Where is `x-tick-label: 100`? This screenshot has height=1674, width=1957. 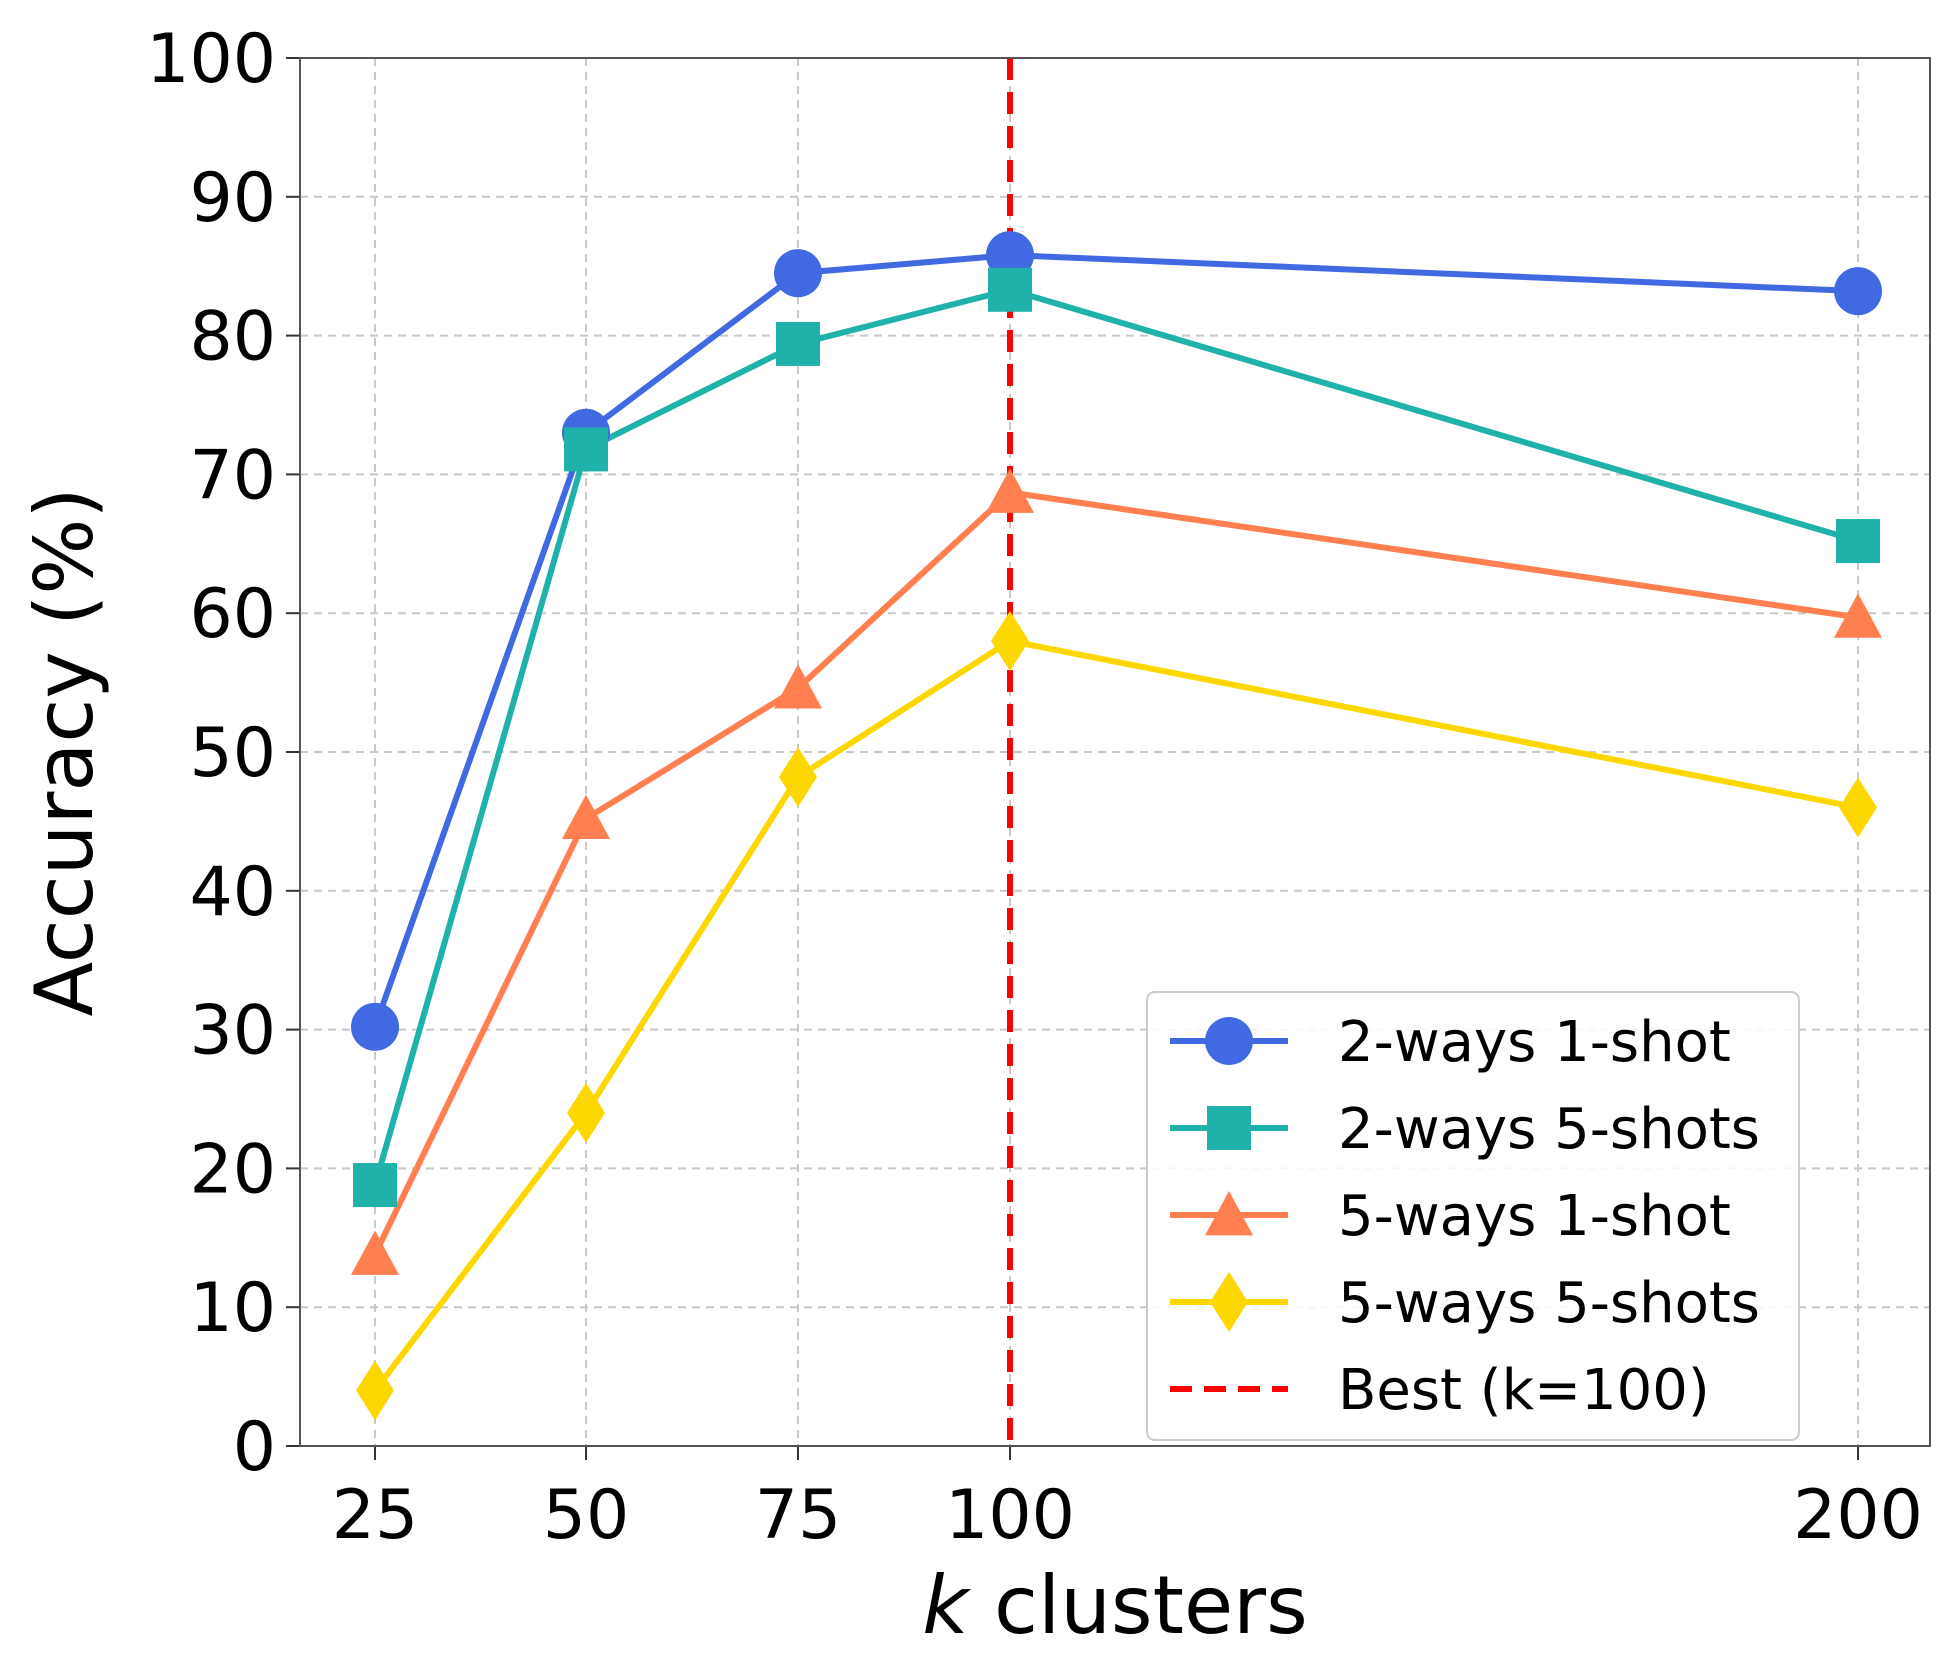 x-tick-label: 100 is located at coordinates (1010, 1515).